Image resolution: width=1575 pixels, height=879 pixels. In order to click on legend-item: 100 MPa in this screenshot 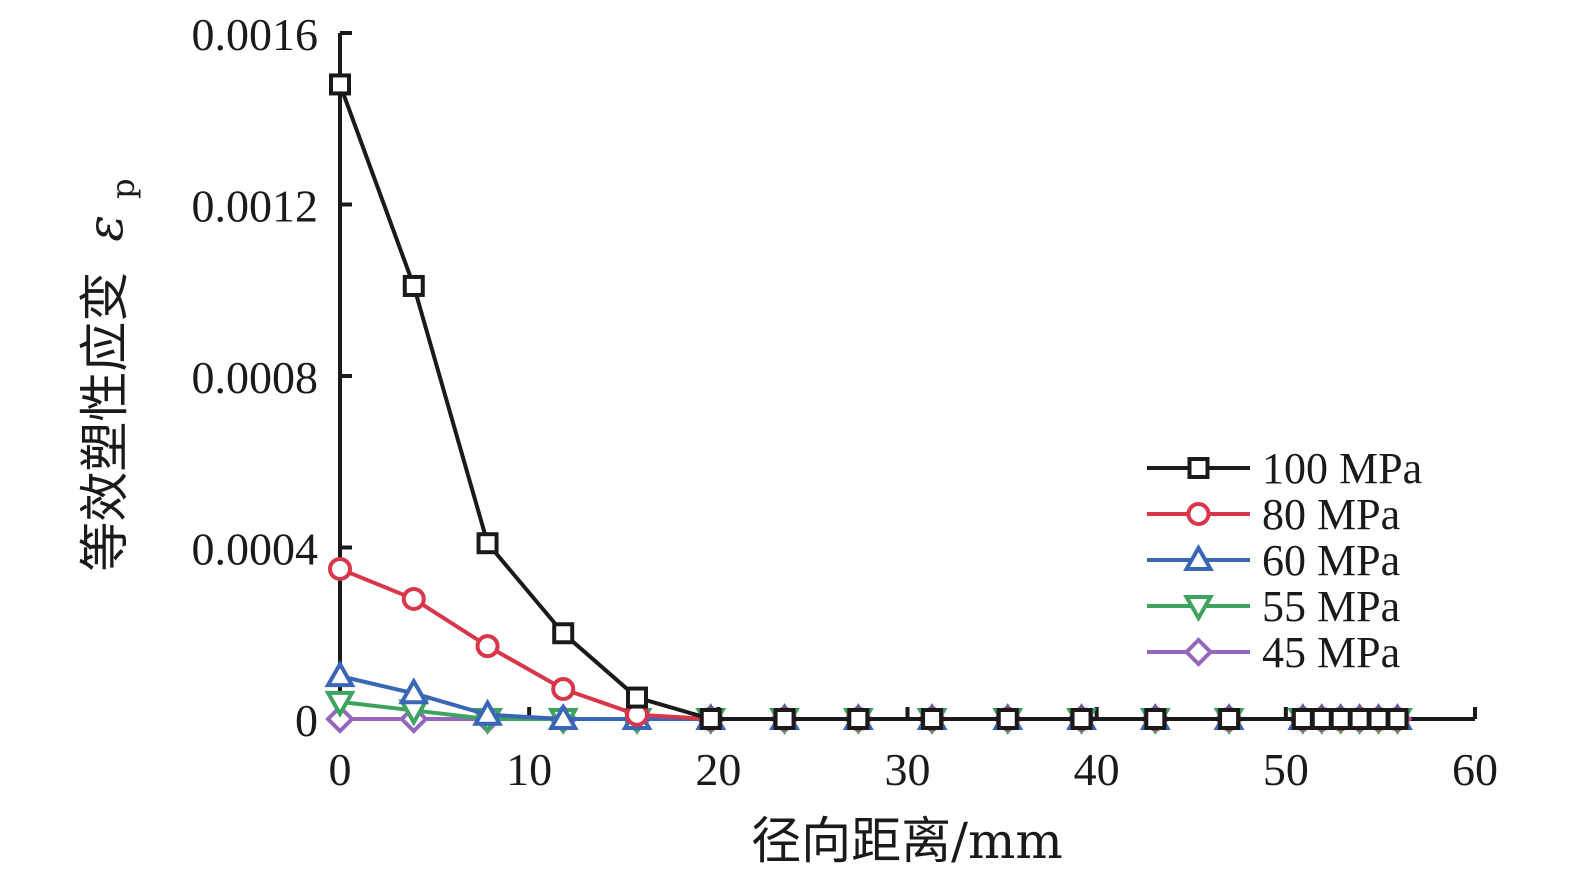, I will do `click(1284, 468)`.